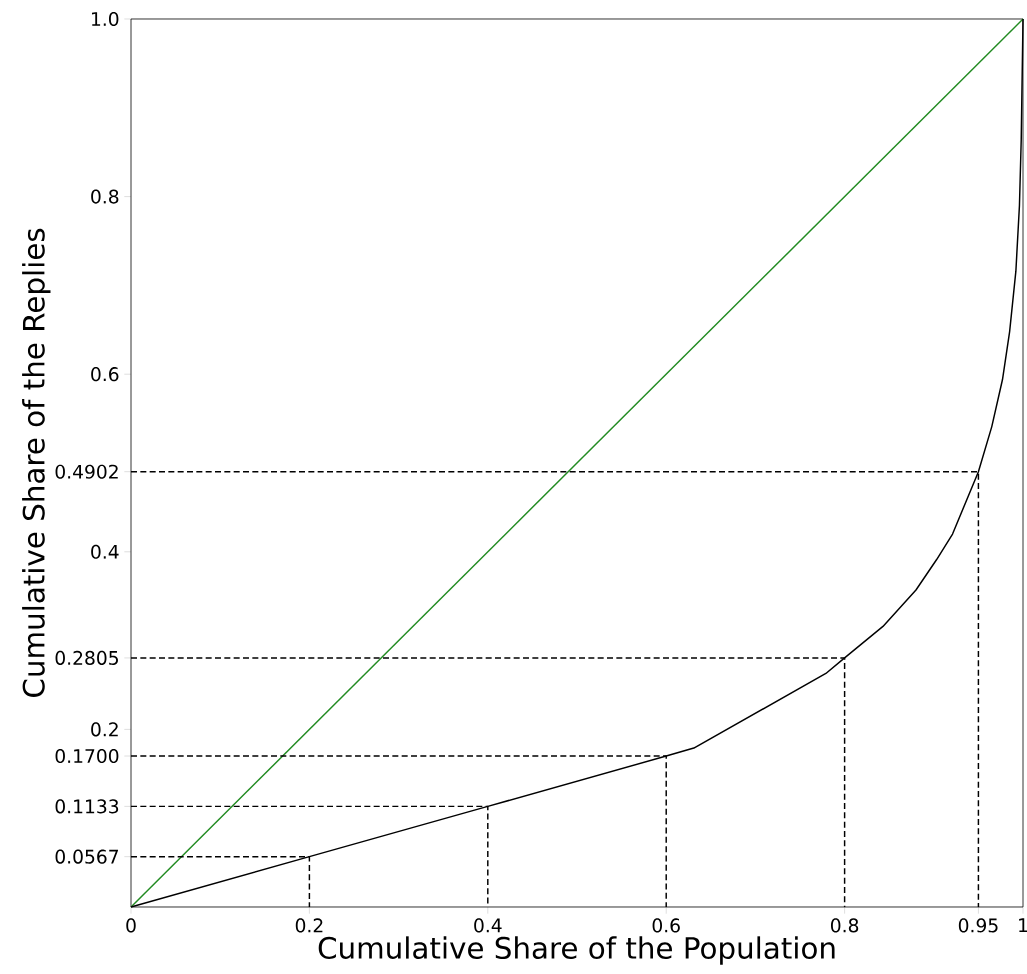 The width and height of the screenshot is (1027, 974). Describe the element at coordinates (105, 551) in the screenshot. I see `y-tick-label: 0.4` at that location.